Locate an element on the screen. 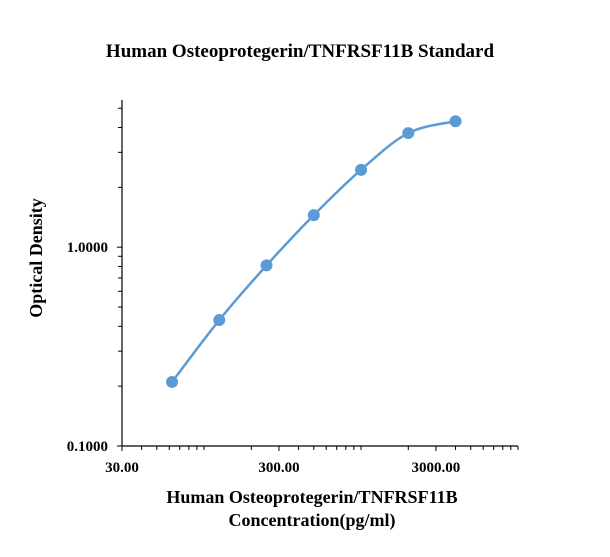  y-tick-label: 0.1000 is located at coordinates (87, 447).